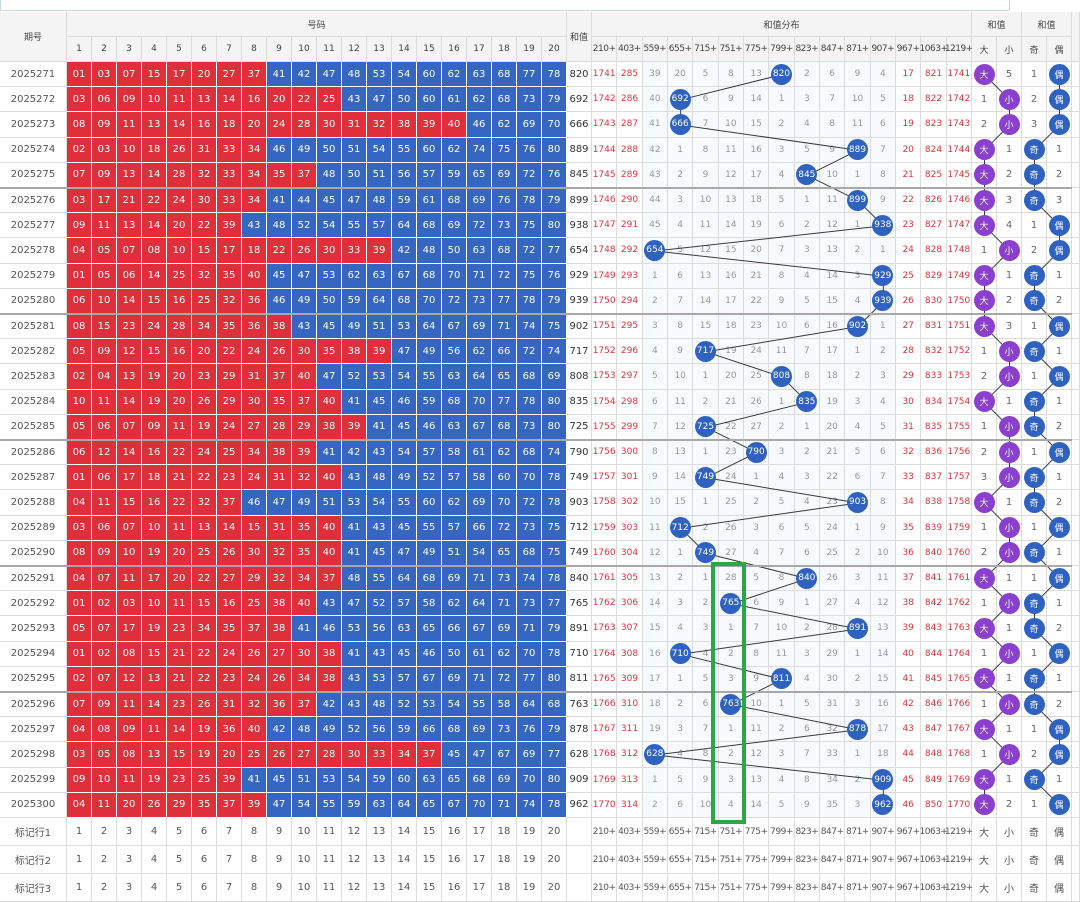 This screenshot has width=1080, height=902. I want to click on drawn-number: 41, so click(354, 654).